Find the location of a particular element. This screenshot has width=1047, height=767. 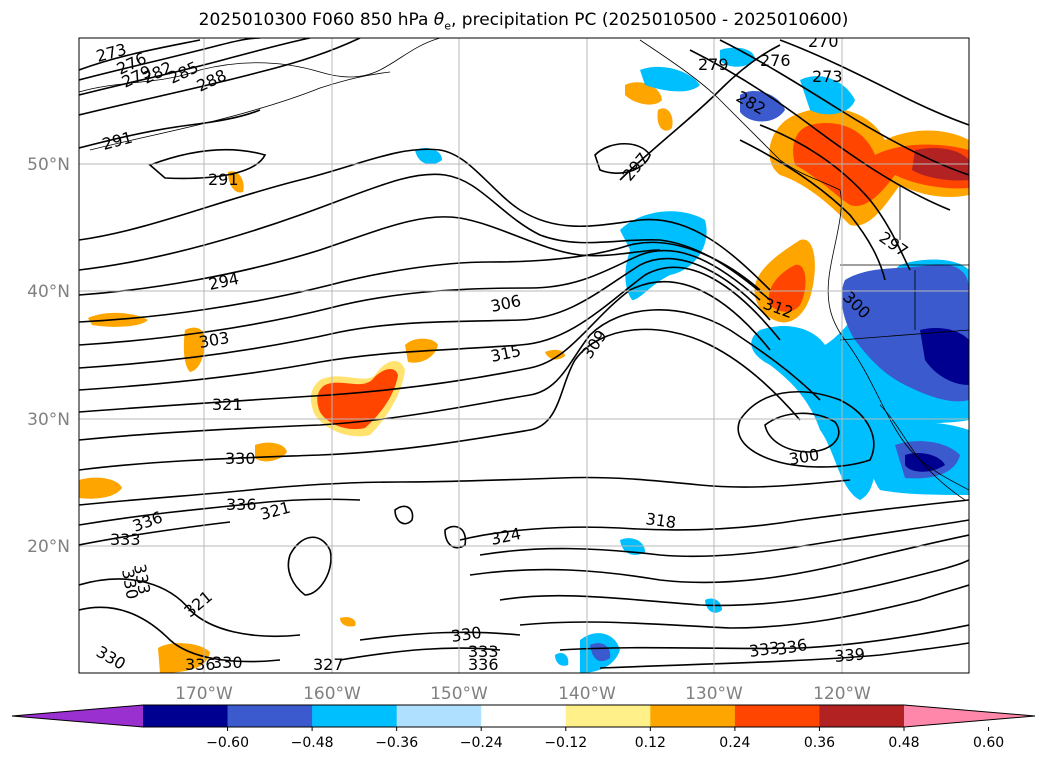

contour-label: 318 is located at coordinates (660, 520).